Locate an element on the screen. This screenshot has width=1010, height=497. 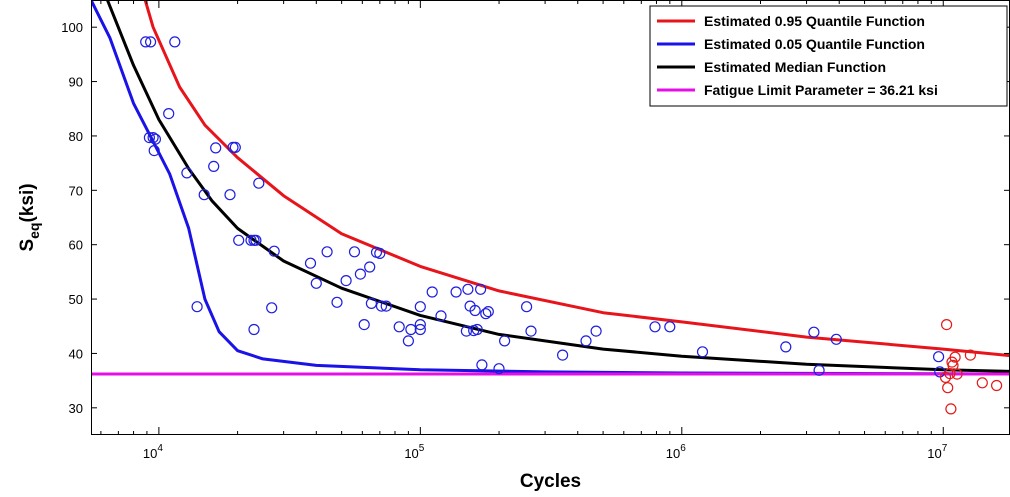
y-axis-title-unit: (ksi) is located at coordinates (27, 202).